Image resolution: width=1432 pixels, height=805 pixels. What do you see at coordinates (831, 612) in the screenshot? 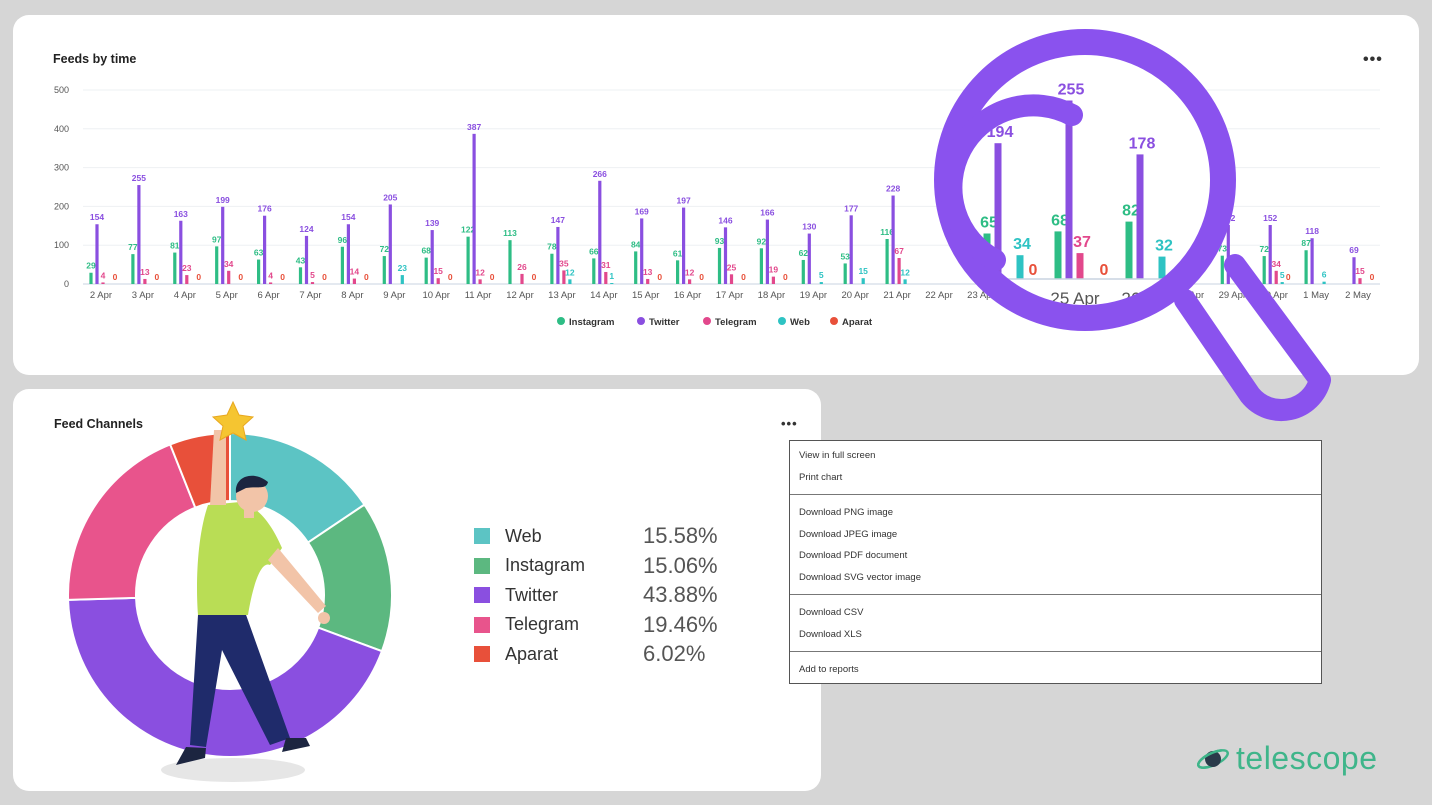
I see `menu-download-csv: Download CSV` at bounding box center [831, 612].